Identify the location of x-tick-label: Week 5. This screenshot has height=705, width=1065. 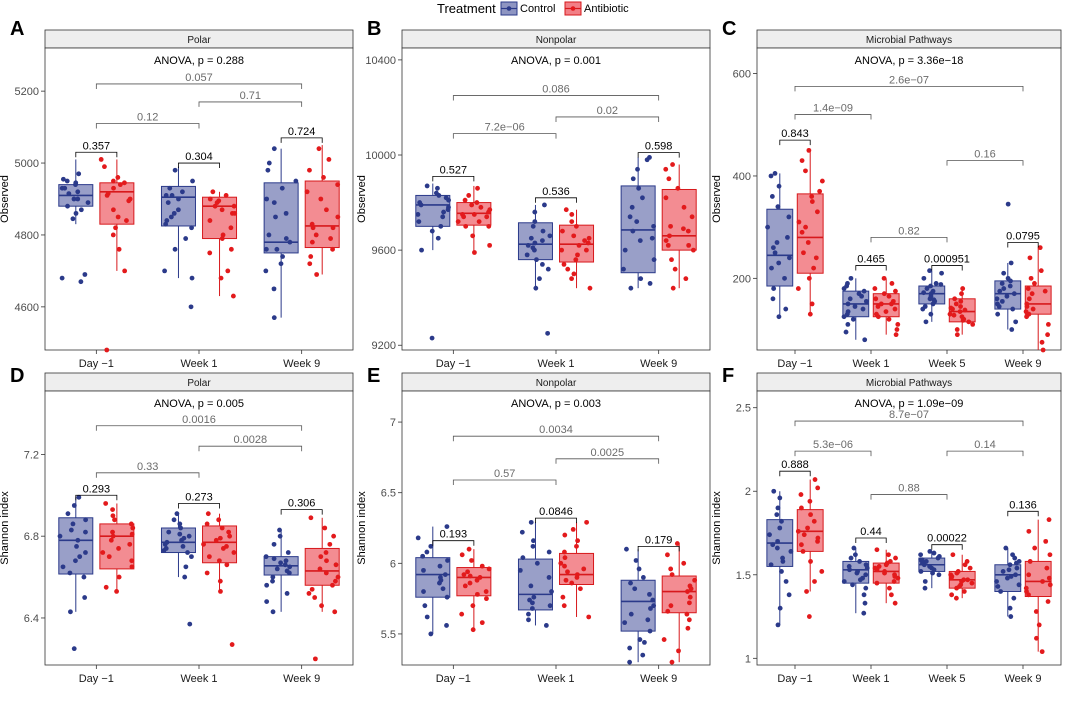
(946, 364).